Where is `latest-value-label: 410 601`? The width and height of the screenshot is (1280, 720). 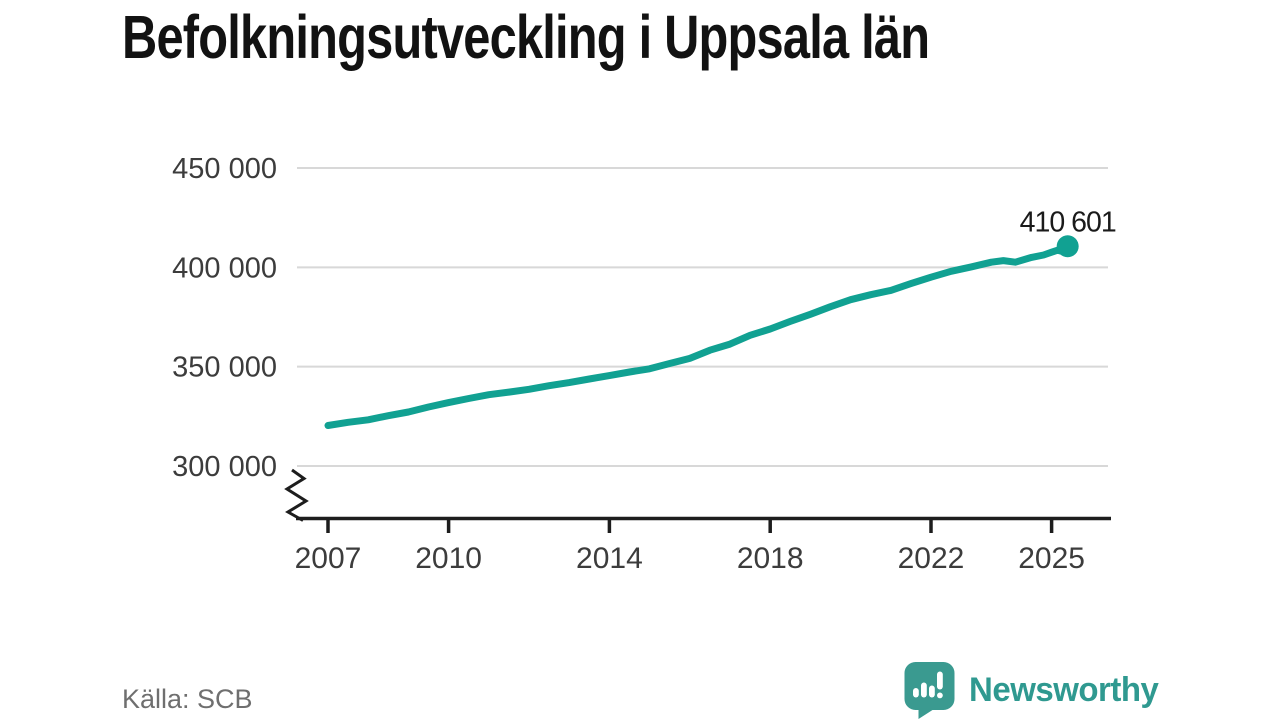 latest-value-label: 410 601 is located at coordinates (1068, 222).